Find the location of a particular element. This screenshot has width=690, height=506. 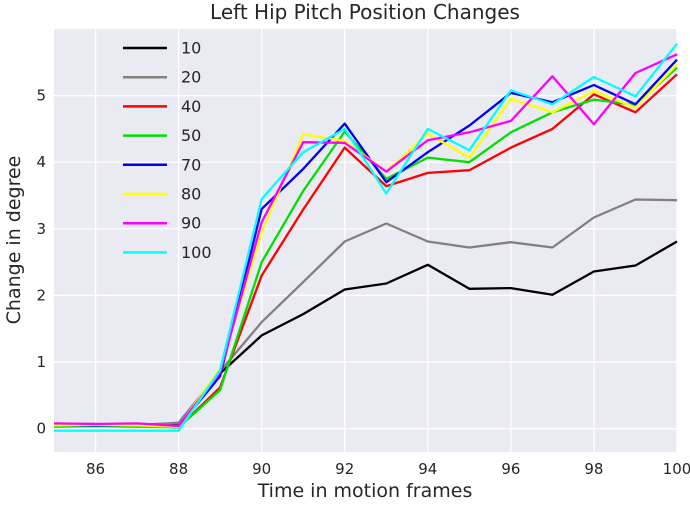

x-tick-98: 98 is located at coordinates (593, 469).